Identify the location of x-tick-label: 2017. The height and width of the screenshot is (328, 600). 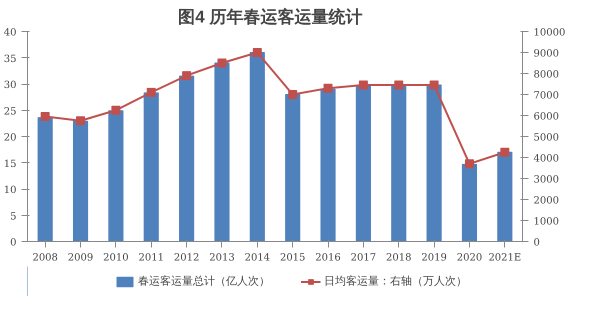
(363, 258).